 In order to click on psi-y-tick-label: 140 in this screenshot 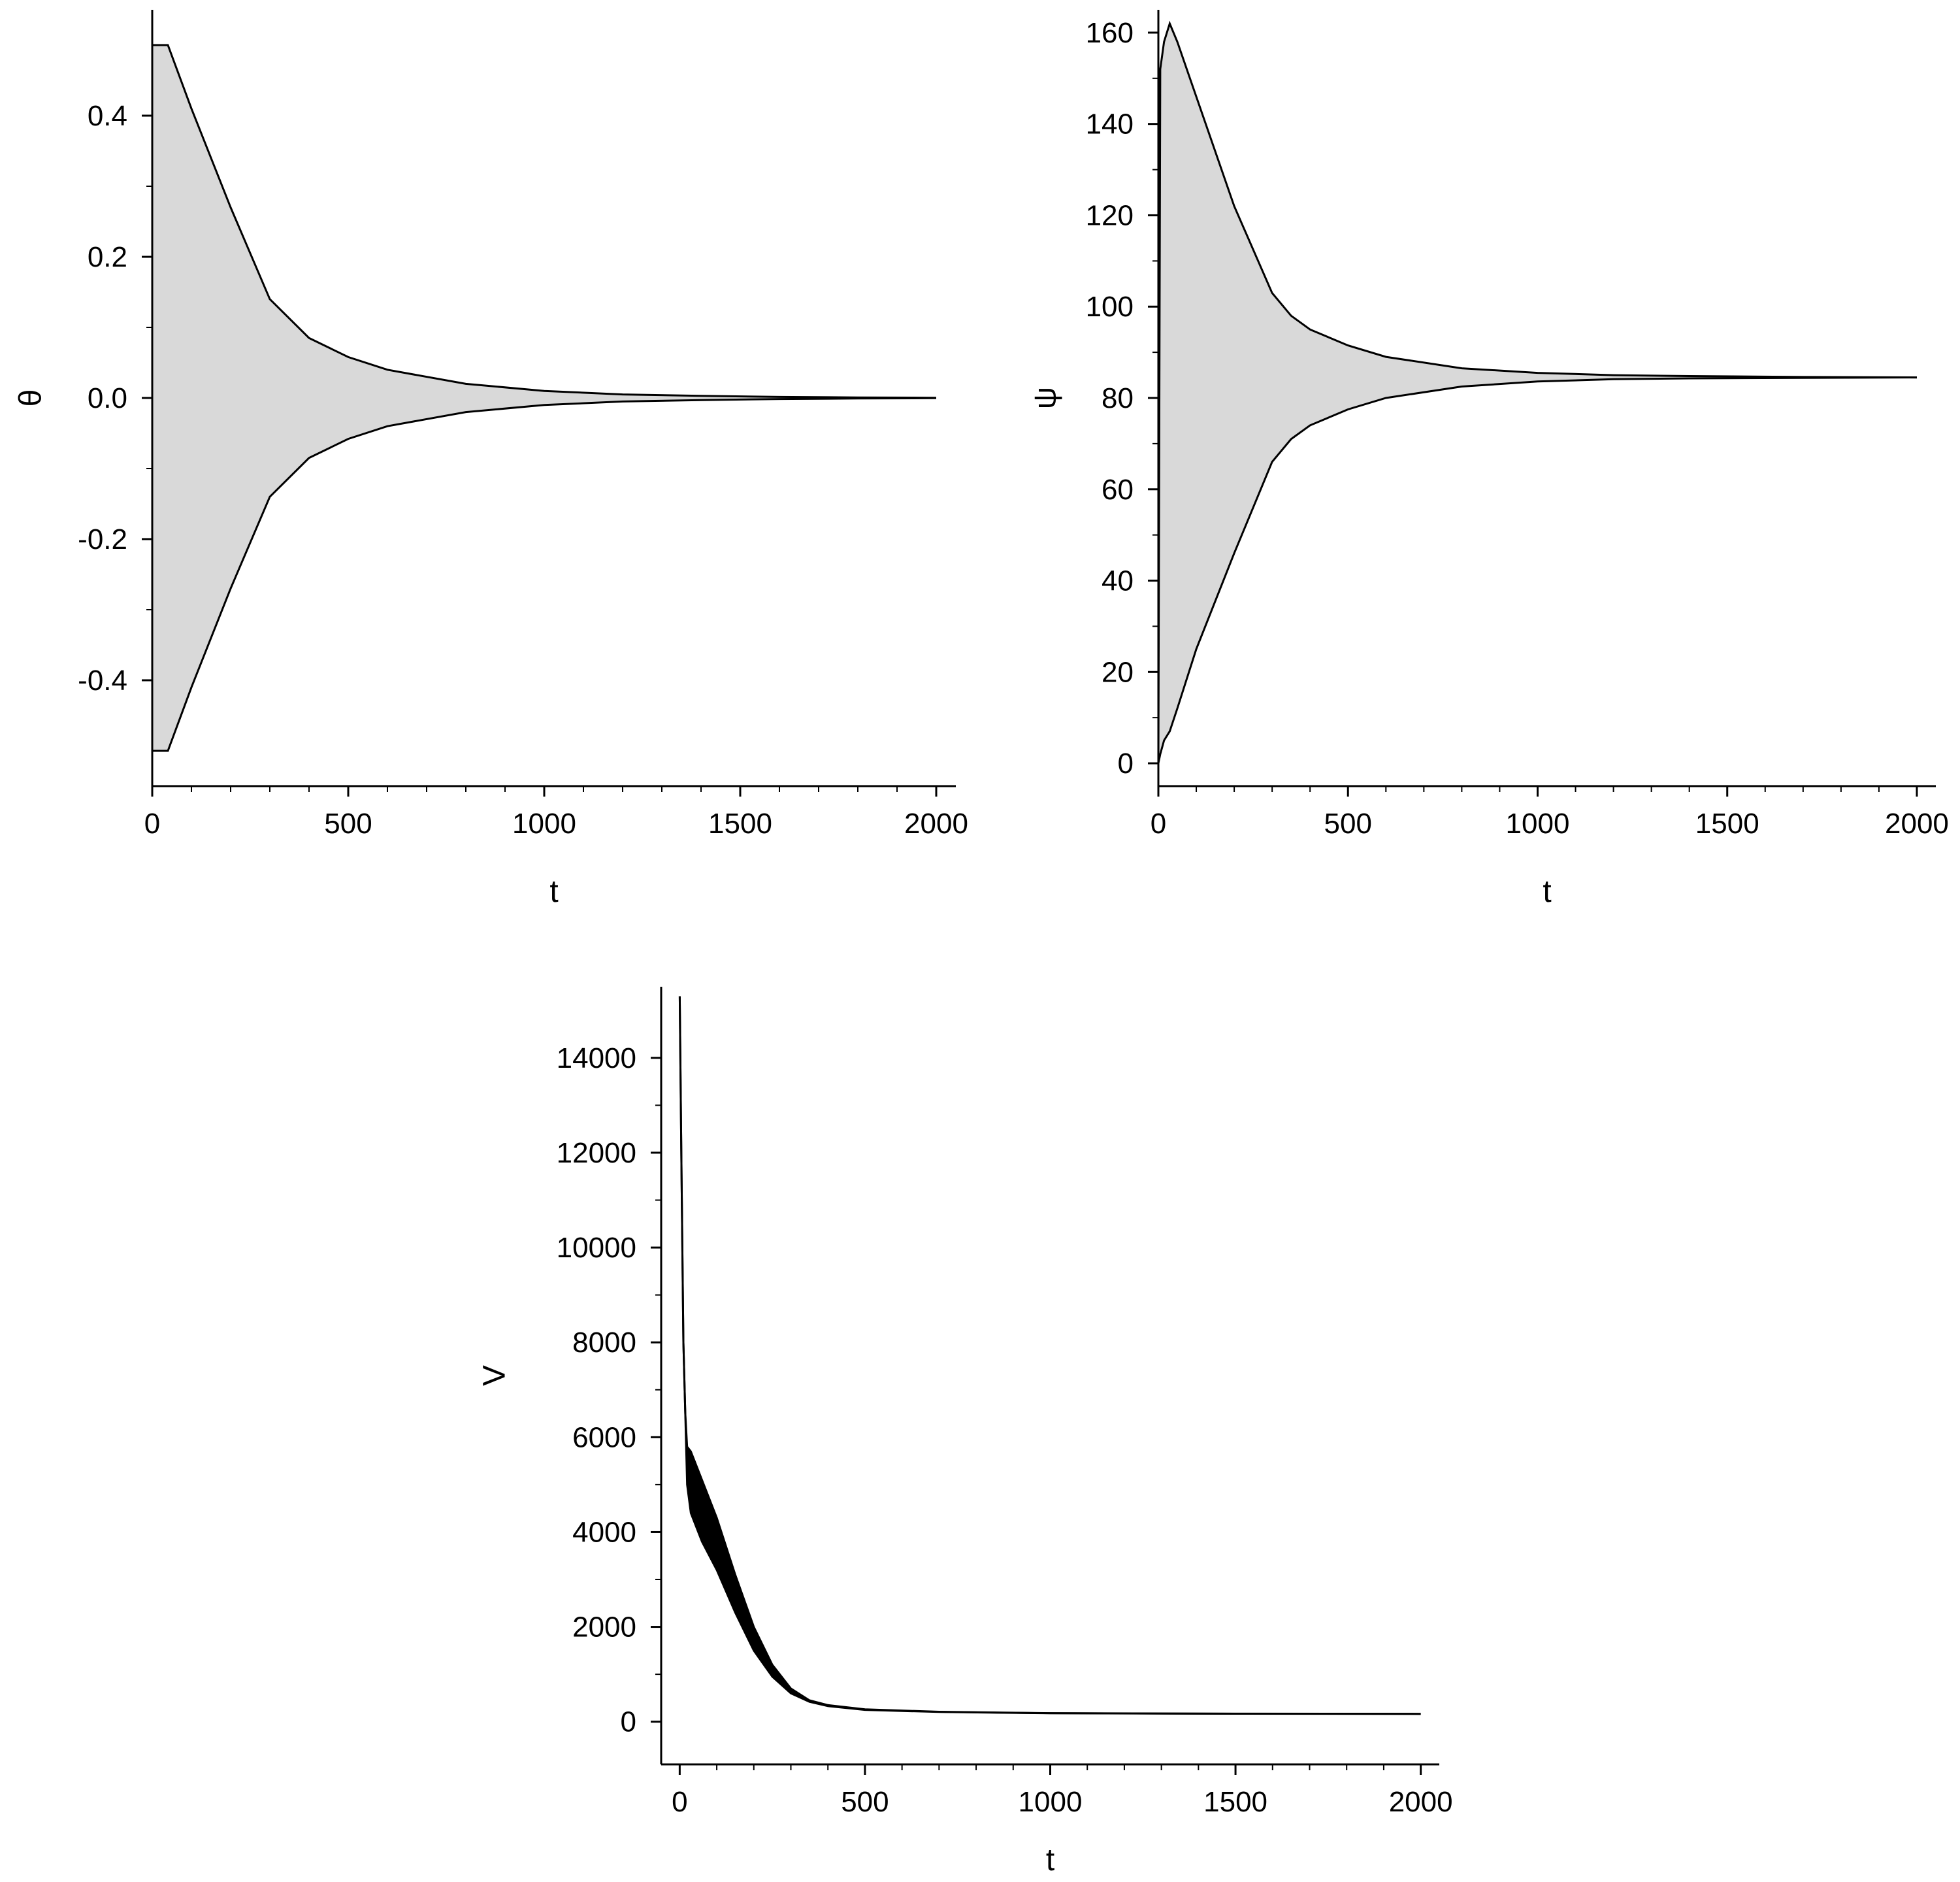, I will do `click(1110, 124)`.